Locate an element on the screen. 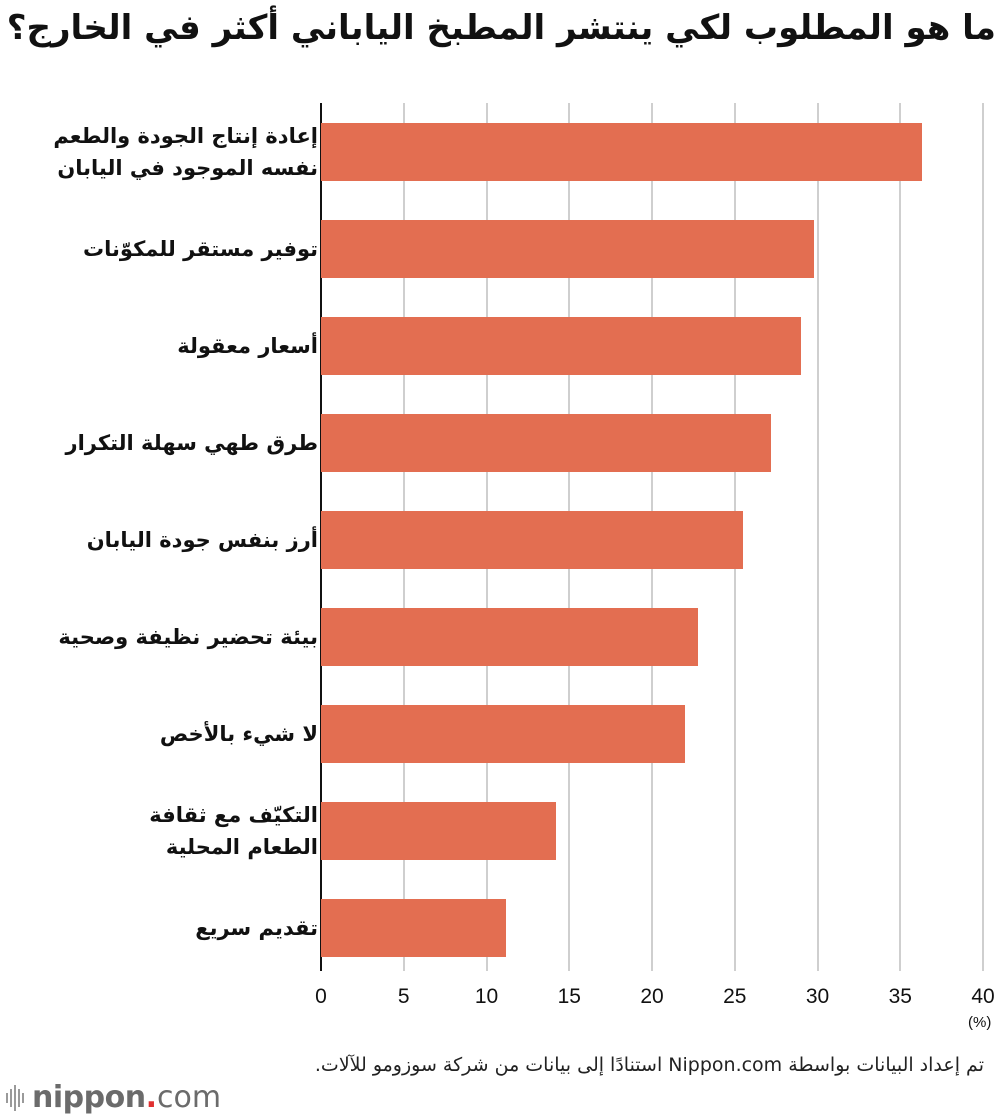  x-tick-label: 15 is located at coordinates (569, 996).